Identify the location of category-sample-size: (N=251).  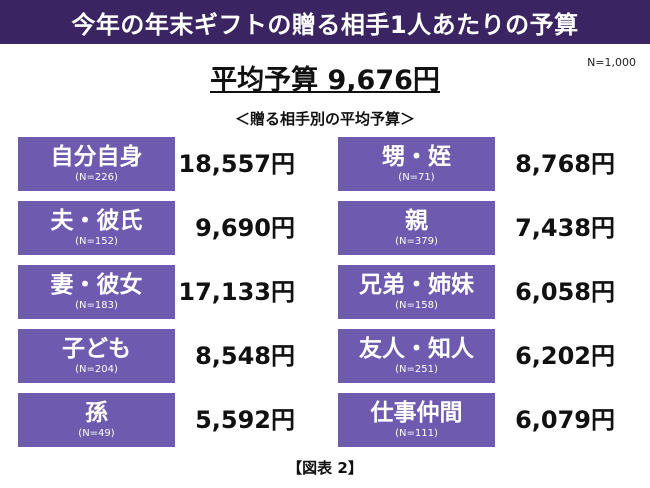
(416, 369).